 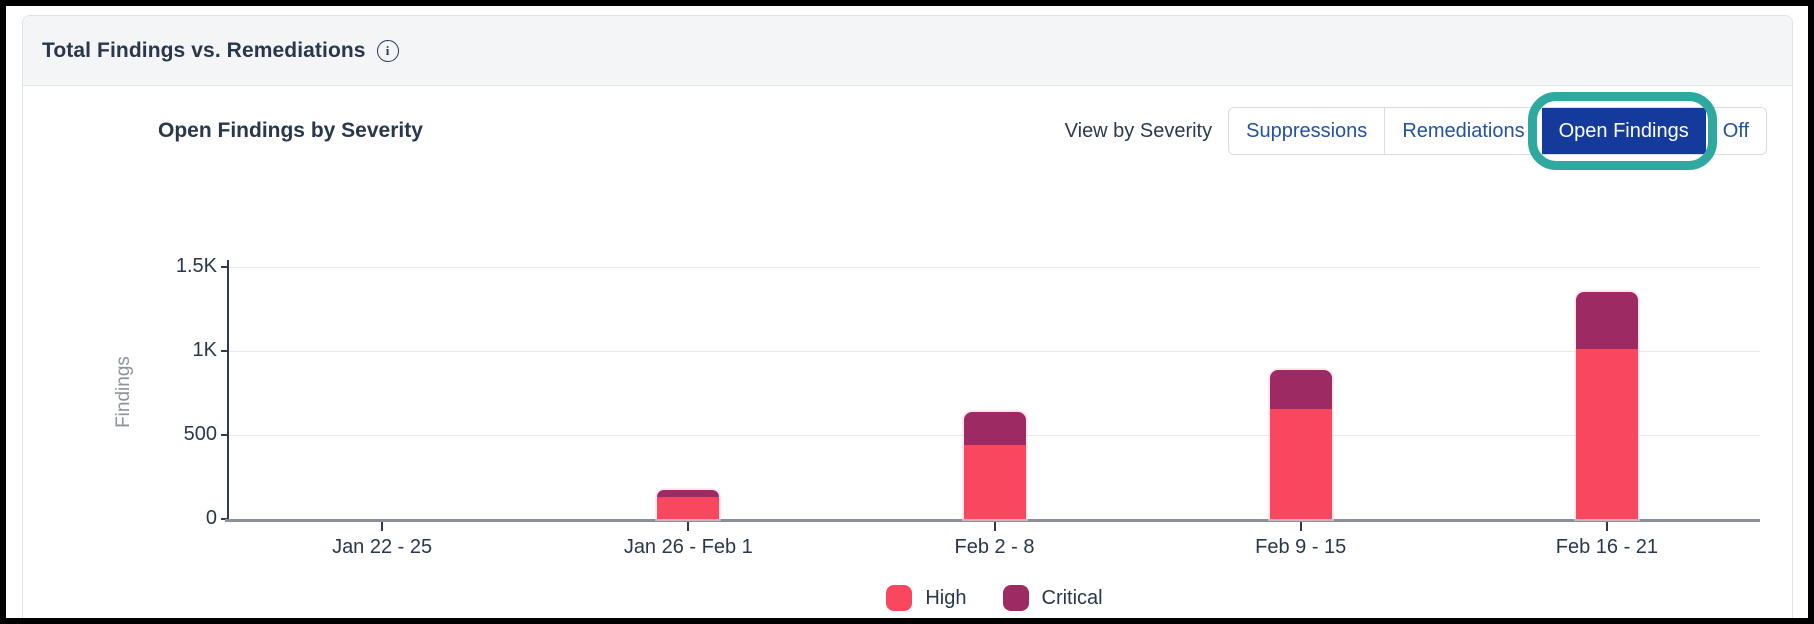 I want to click on x-axis-label: Jan 22 - 25, so click(x=382, y=547).